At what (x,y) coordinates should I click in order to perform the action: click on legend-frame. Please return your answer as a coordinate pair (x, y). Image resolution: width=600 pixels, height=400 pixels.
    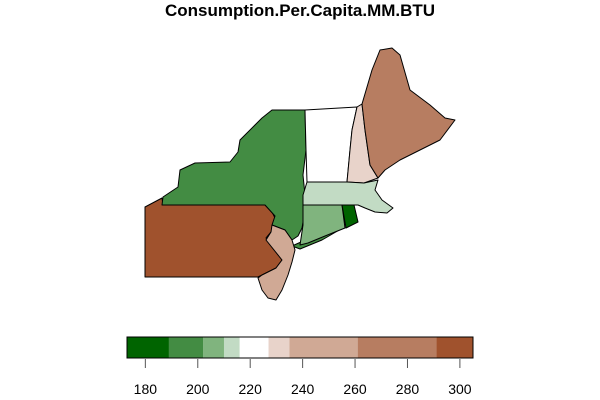
    Looking at the image, I should click on (300, 347).